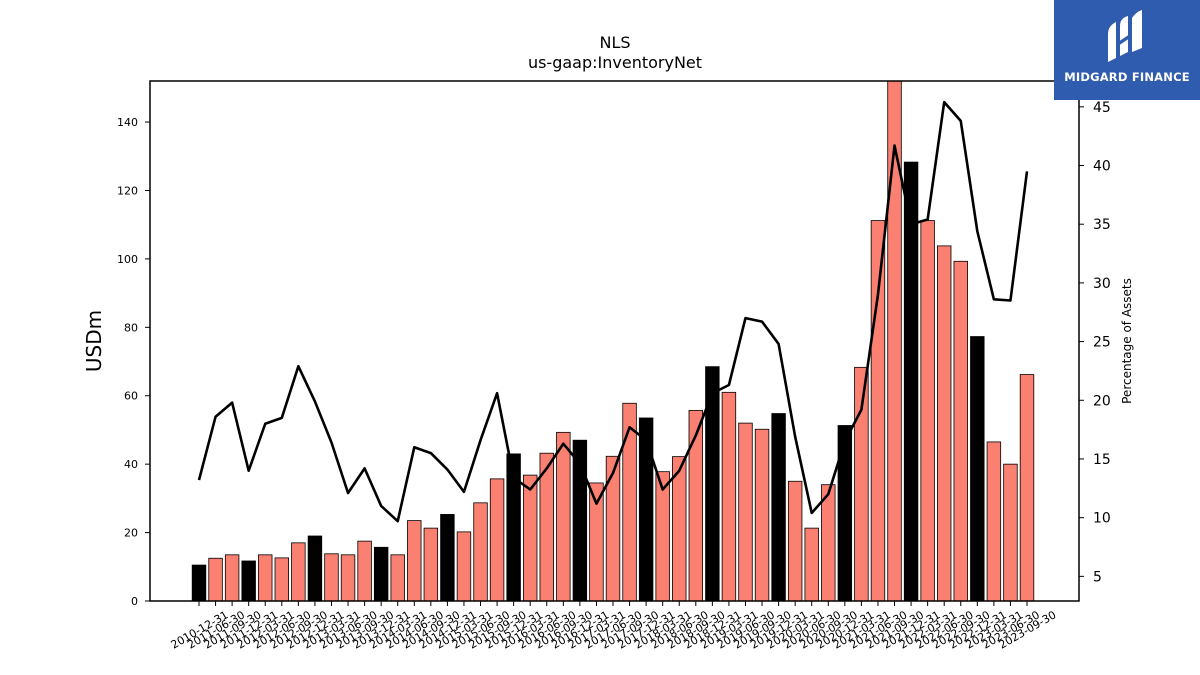 The image size is (1200, 675). Describe the element at coordinates (1102, 225) in the screenshot. I see `y2-tick-label: 35` at that location.